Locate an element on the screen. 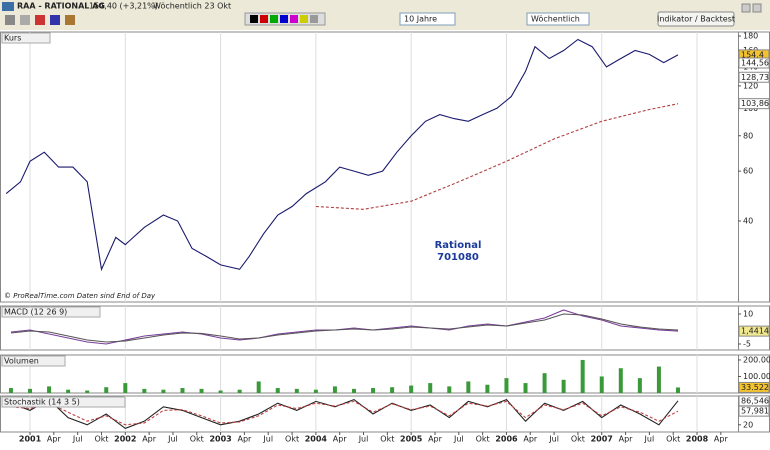 This screenshot has width=770, height=450. x-tick-label: 2001 is located at coordinates (30, 439).